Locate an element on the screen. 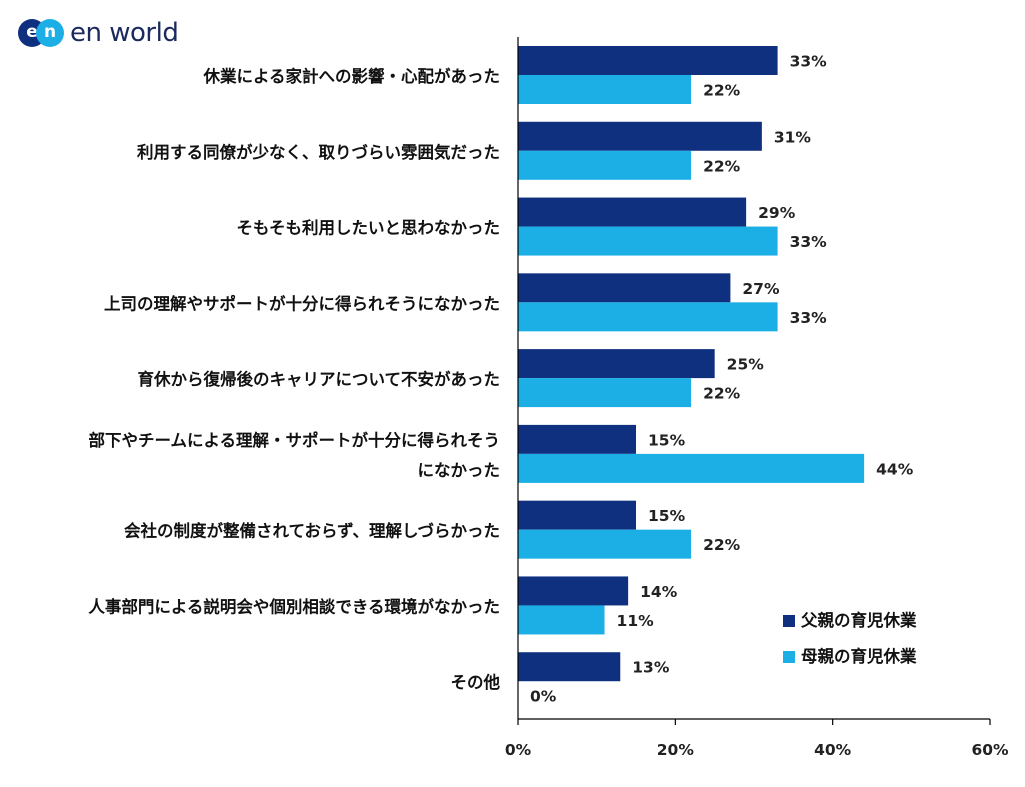 This screenshot has height=787, width=1025. value-label: 27% is located at coordinates (761, 289).